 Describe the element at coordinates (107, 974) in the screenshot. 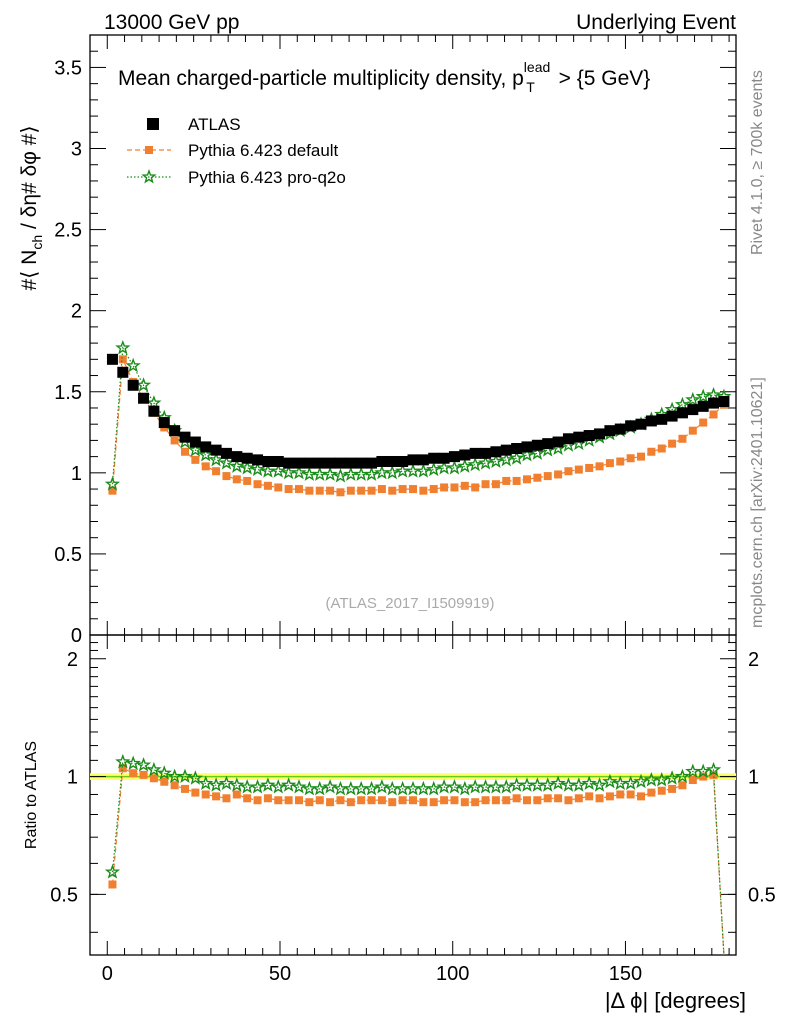

I see `x-tick-label: 0` at that location.